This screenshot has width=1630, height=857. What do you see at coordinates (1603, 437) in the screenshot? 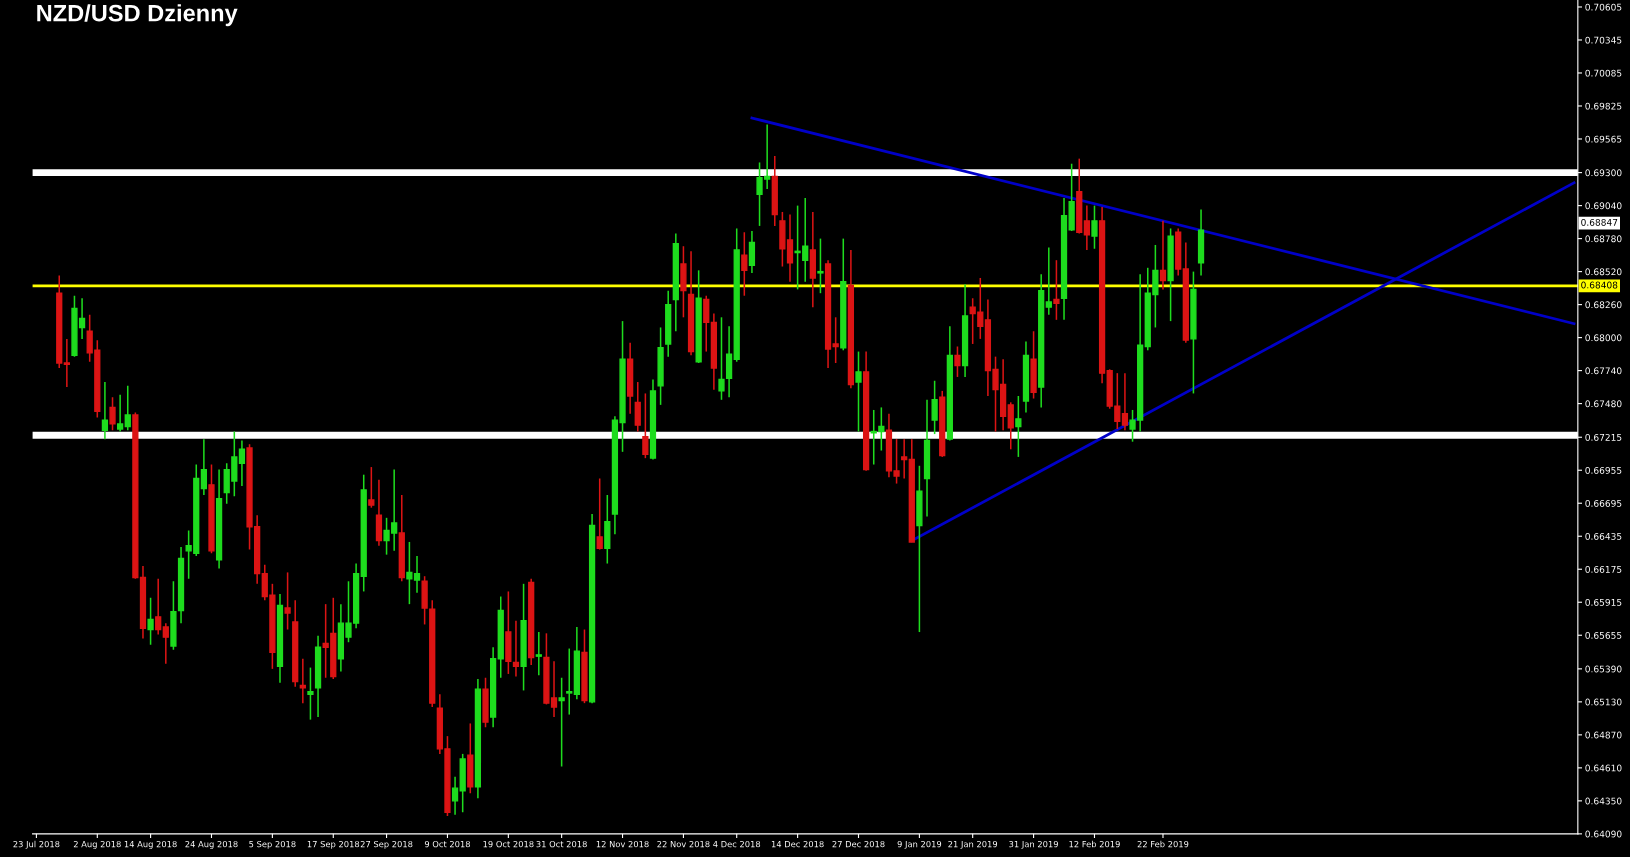
I see `y-tick-label: 0.67215` at bounding box center [1603, 437].